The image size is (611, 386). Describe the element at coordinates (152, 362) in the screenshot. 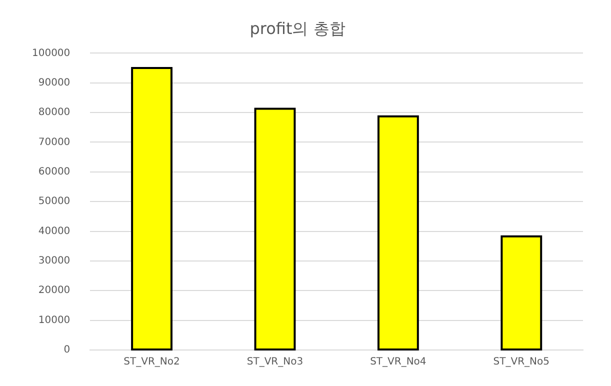

I see `x-tick-label: ST_VR_No2` at that location.